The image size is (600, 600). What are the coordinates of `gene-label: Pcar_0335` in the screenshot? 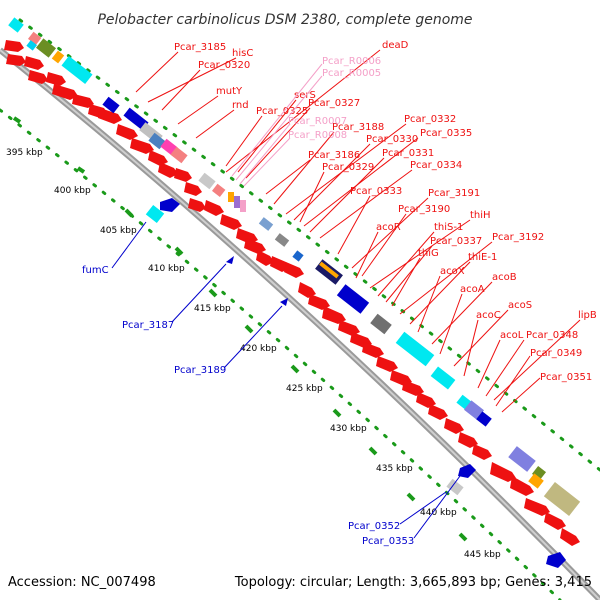 It's located at (446, 133).